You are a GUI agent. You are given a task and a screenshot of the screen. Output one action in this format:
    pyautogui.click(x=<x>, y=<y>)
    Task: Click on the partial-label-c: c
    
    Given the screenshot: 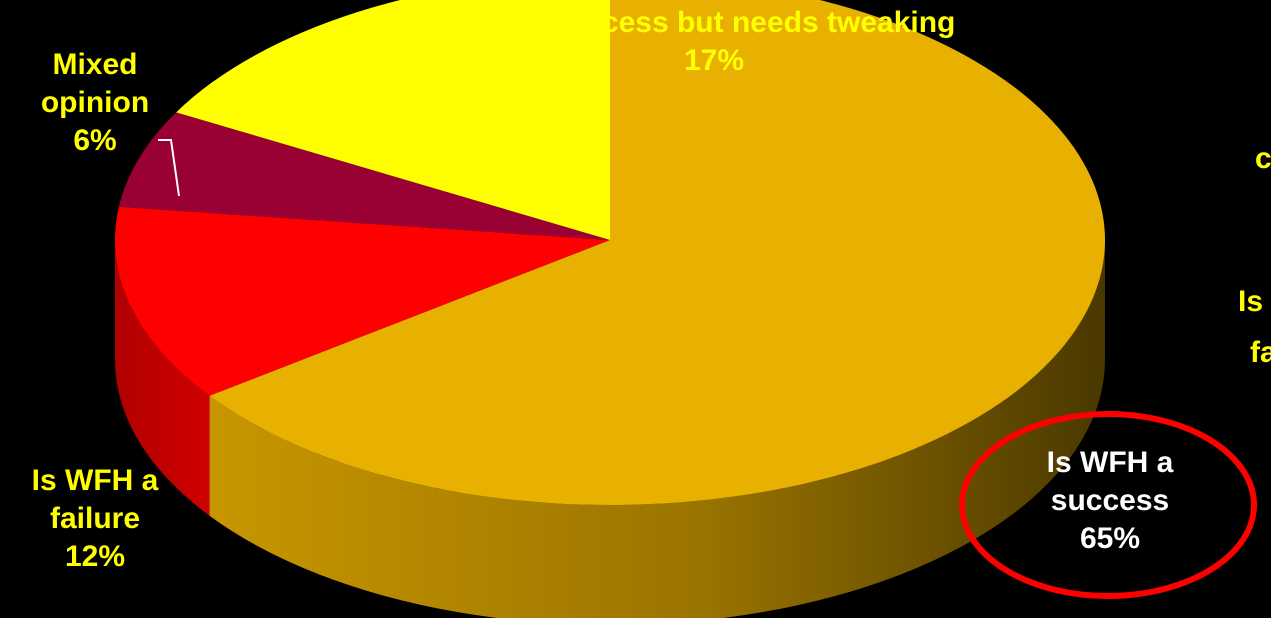 What is the action you would take?
    pyautogui.click(x=1263, y=158)
    